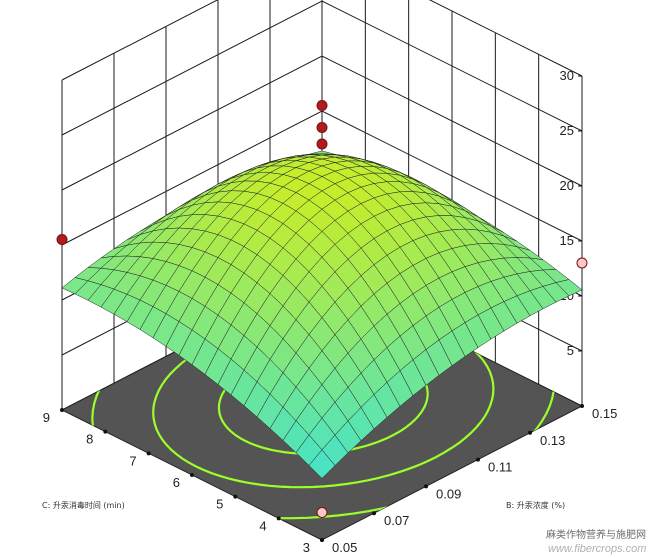 This screenshot has width=657, height=558. I want to click on z-tick-label: 15, so click(567, 240).